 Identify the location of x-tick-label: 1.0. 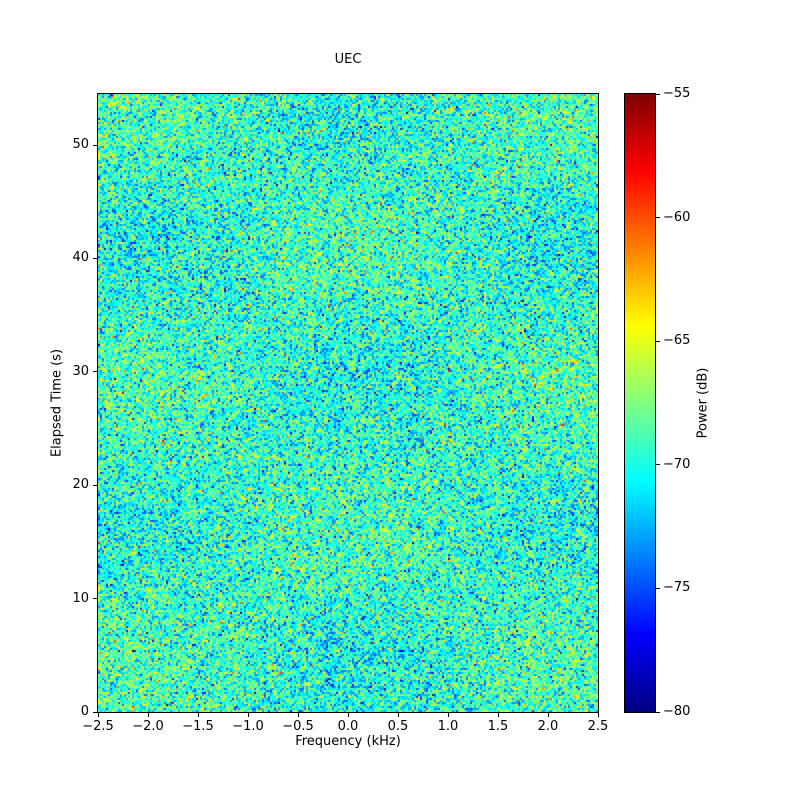
(448, 726).